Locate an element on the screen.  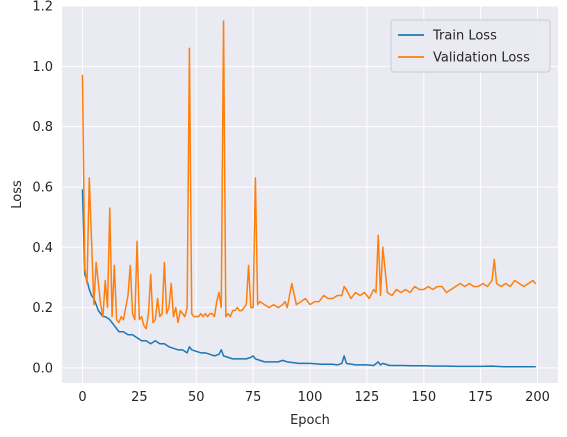
x-tick-label: 200 is located at coordinates (537, 397).